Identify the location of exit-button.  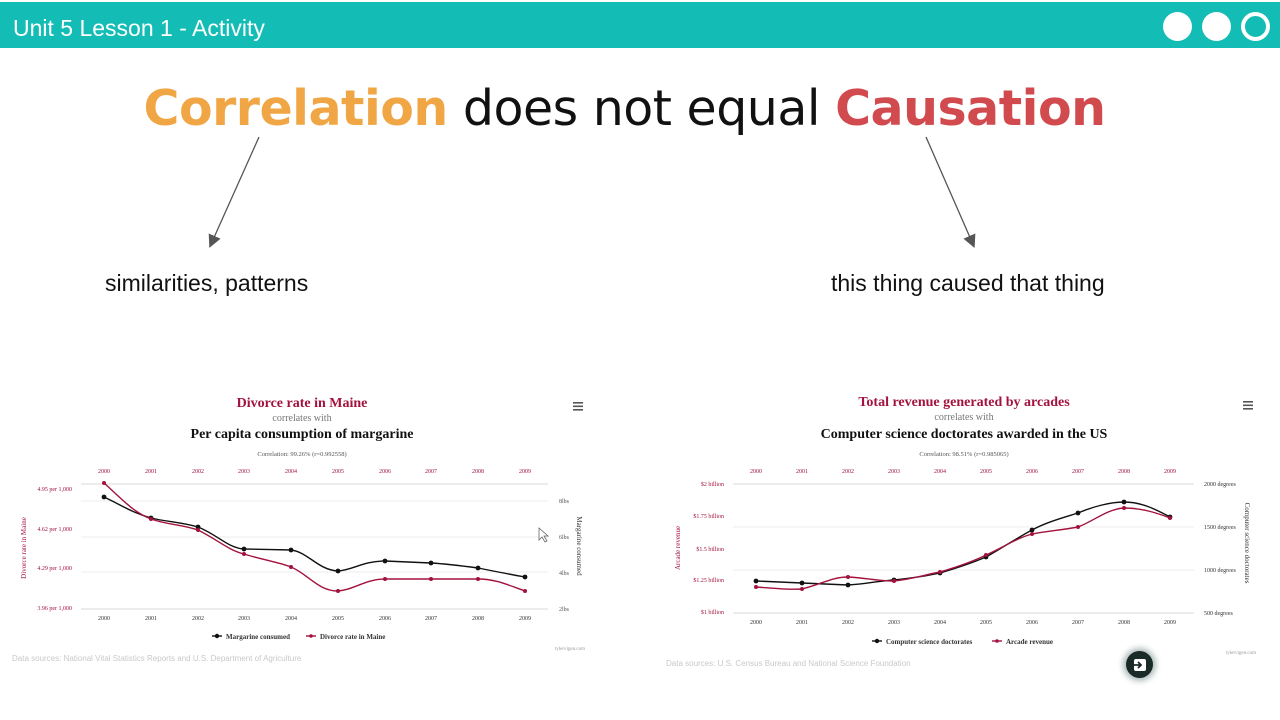
(1139, 664).